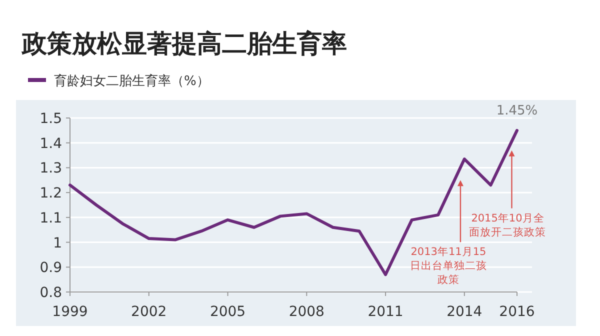  Describe the element at coordinates (70, 312) in the screenshot. I see `x-tick-label: 1999` at that location.